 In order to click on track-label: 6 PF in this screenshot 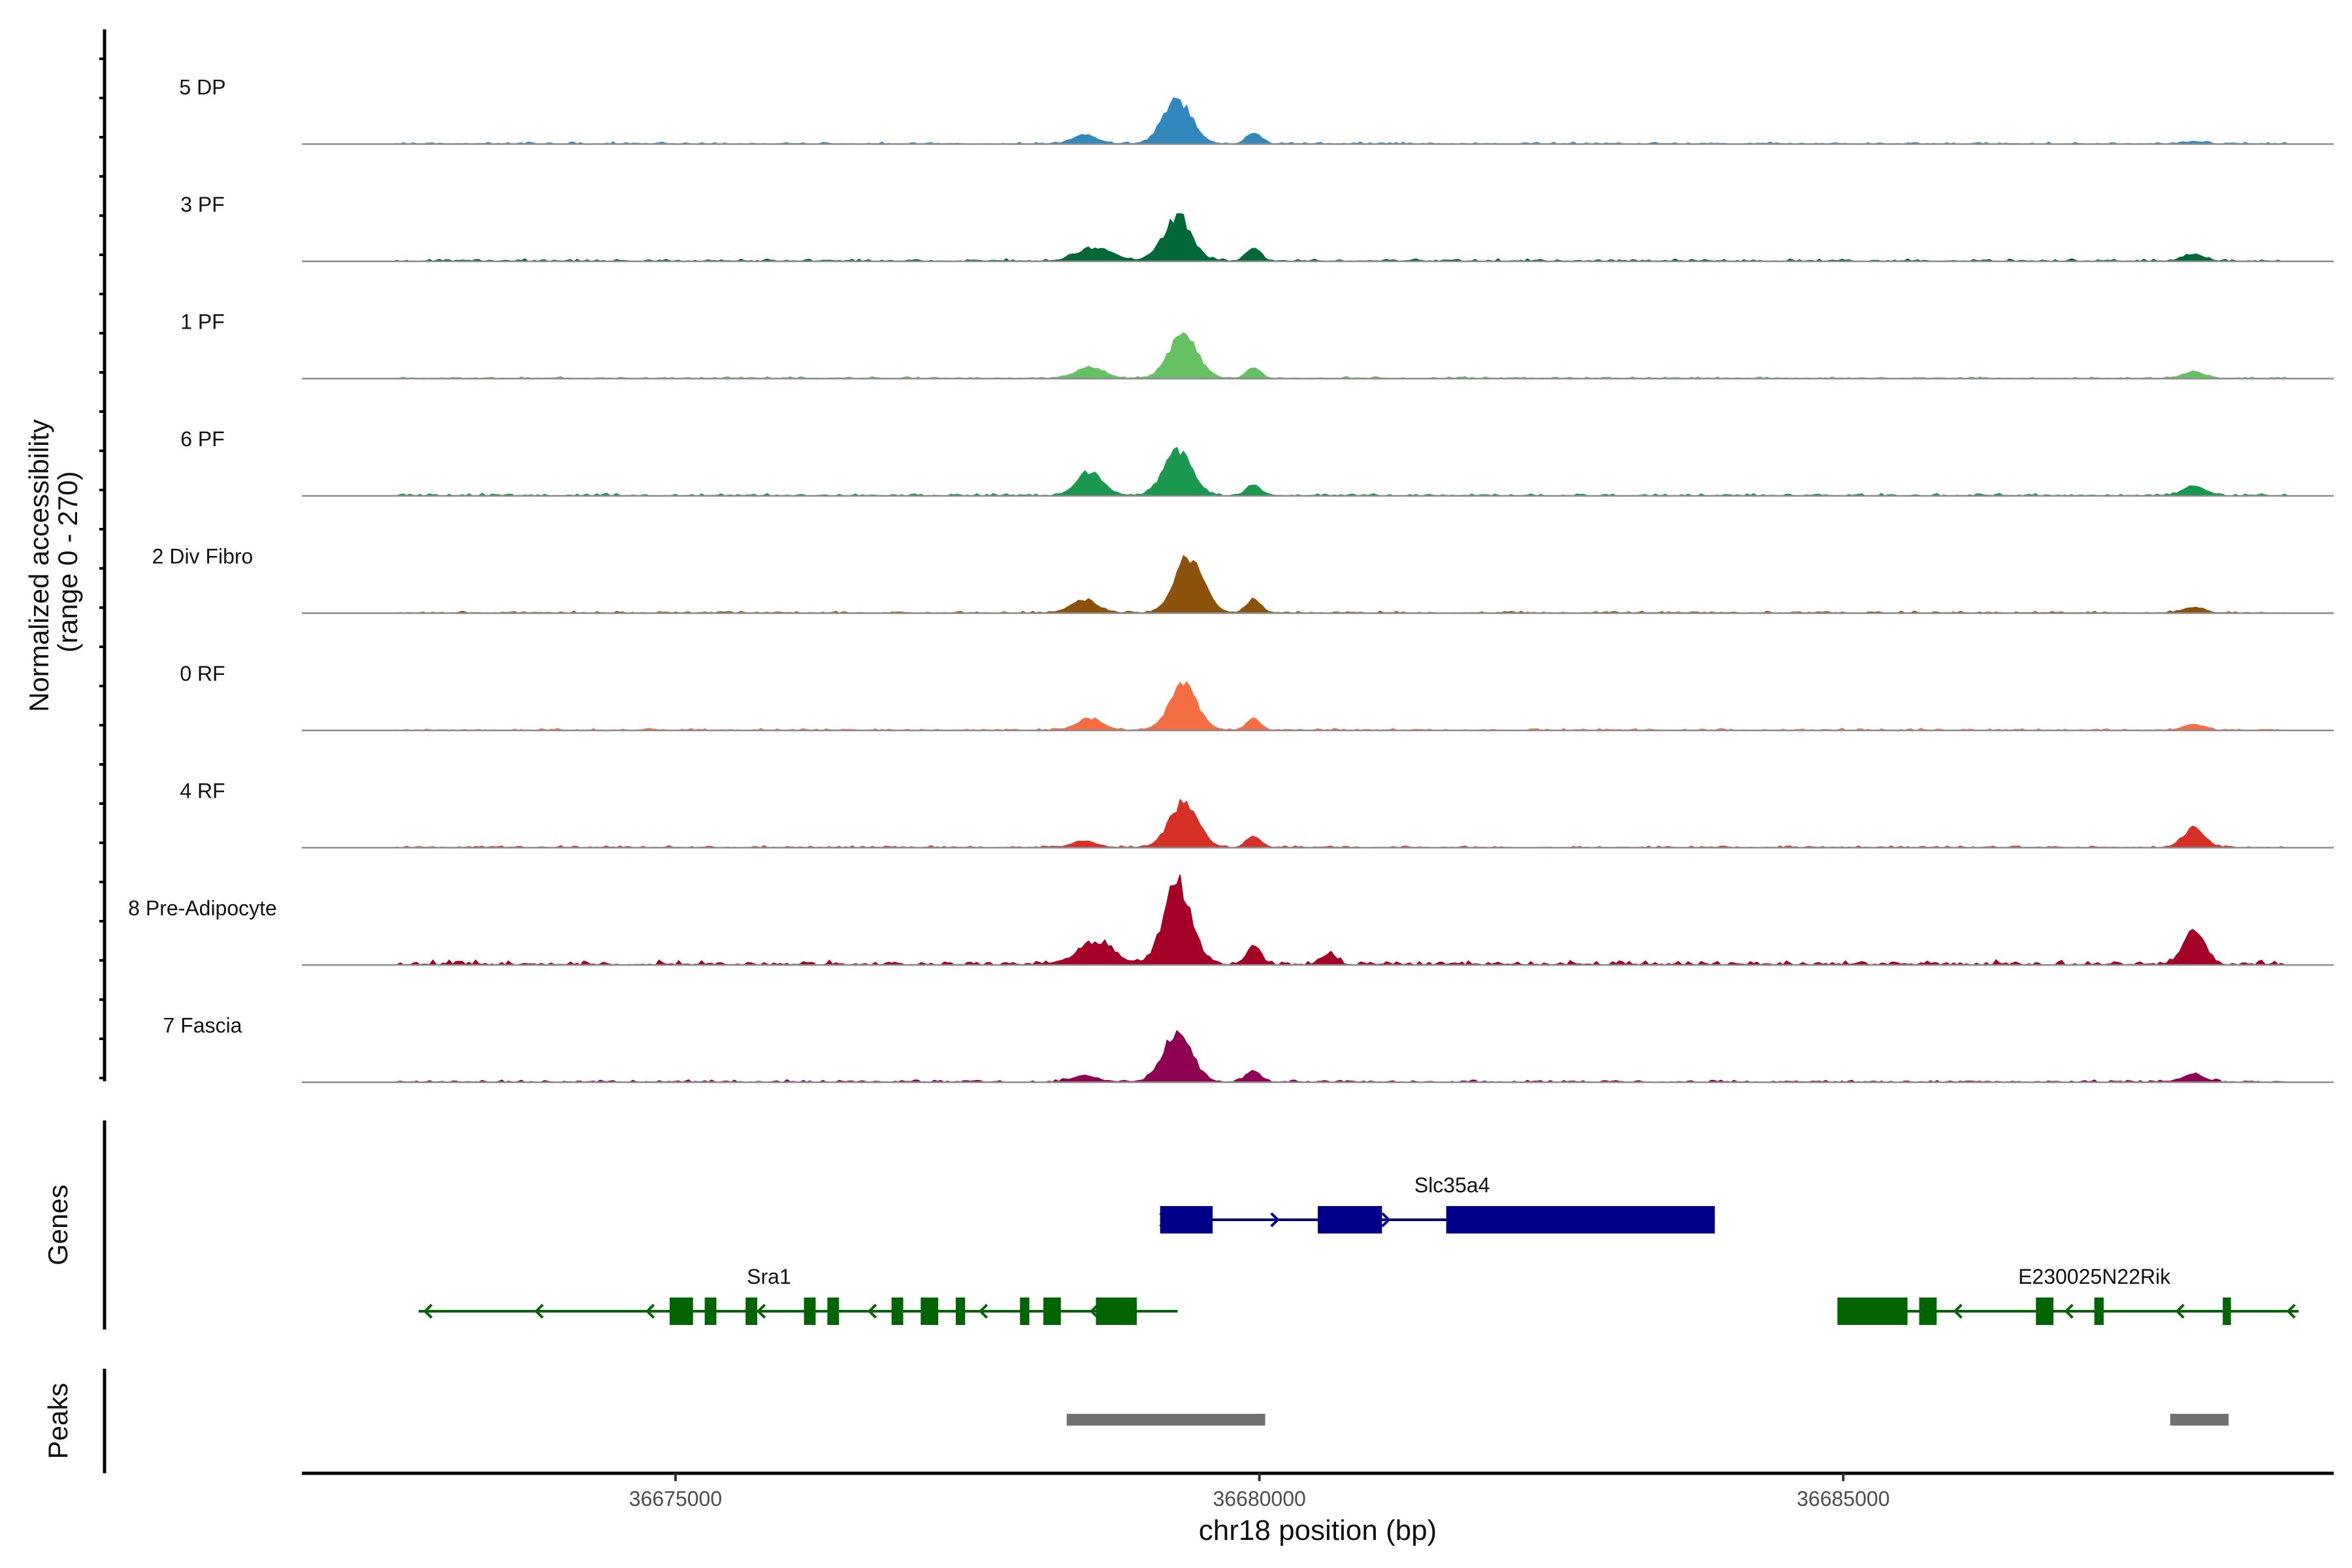, I will do `click(202, 439)`.